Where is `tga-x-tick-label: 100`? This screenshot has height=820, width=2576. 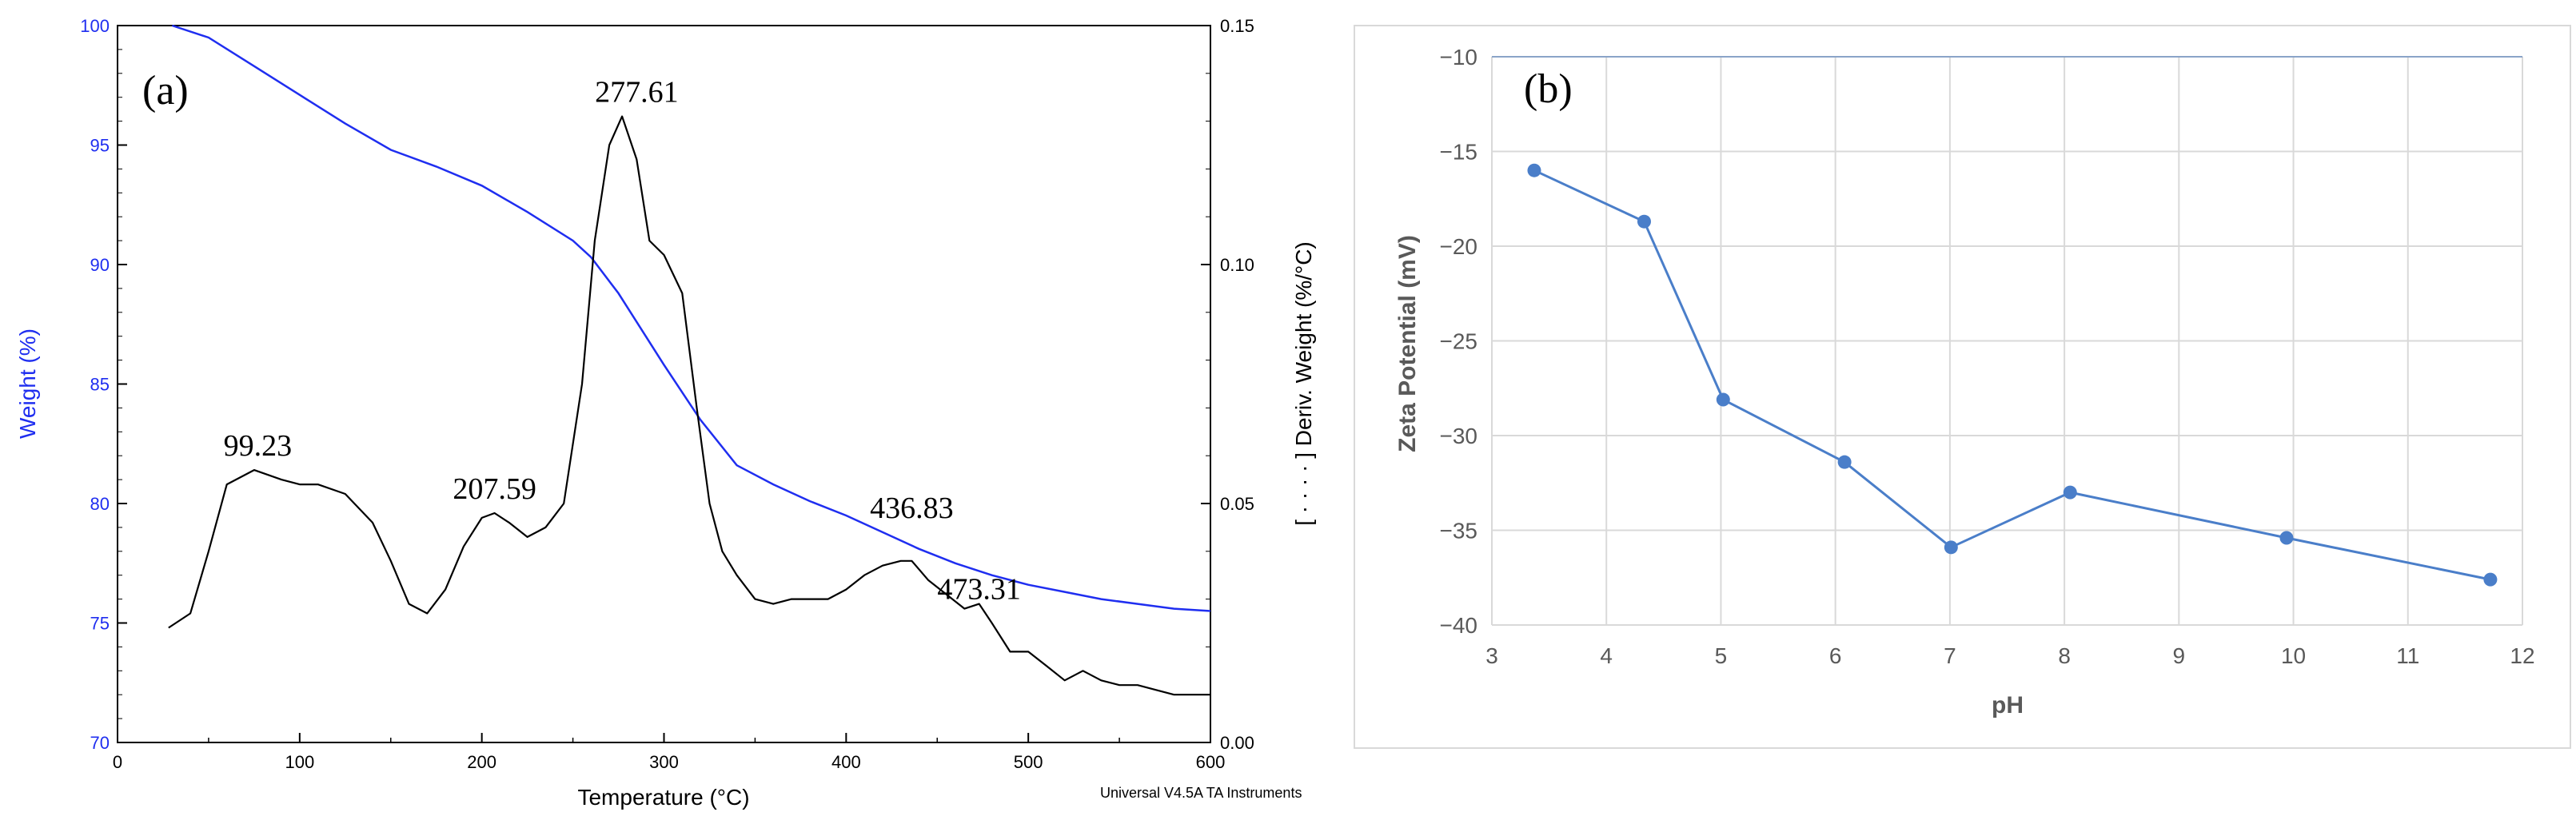 tga-x-tick-label: 100 is located at coordinates (299, 762).